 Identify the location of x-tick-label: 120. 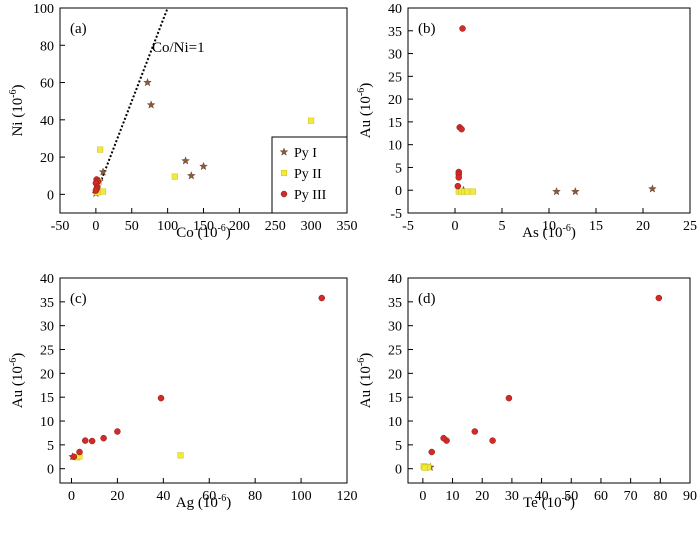
(347, 496).